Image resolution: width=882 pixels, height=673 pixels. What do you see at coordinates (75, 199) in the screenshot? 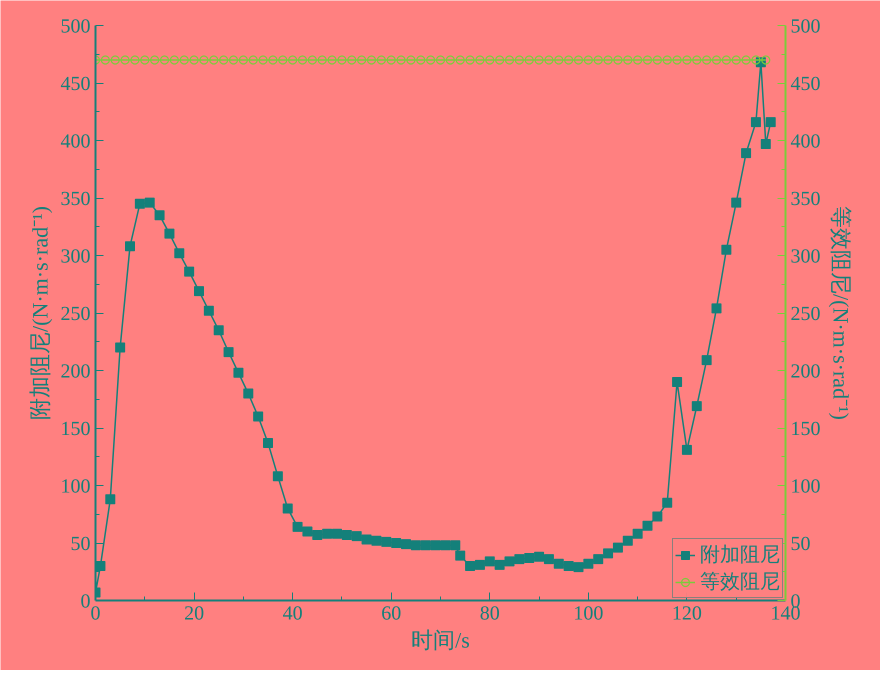
I see `y-tick-label: 350` at bounding box center [75, 199].